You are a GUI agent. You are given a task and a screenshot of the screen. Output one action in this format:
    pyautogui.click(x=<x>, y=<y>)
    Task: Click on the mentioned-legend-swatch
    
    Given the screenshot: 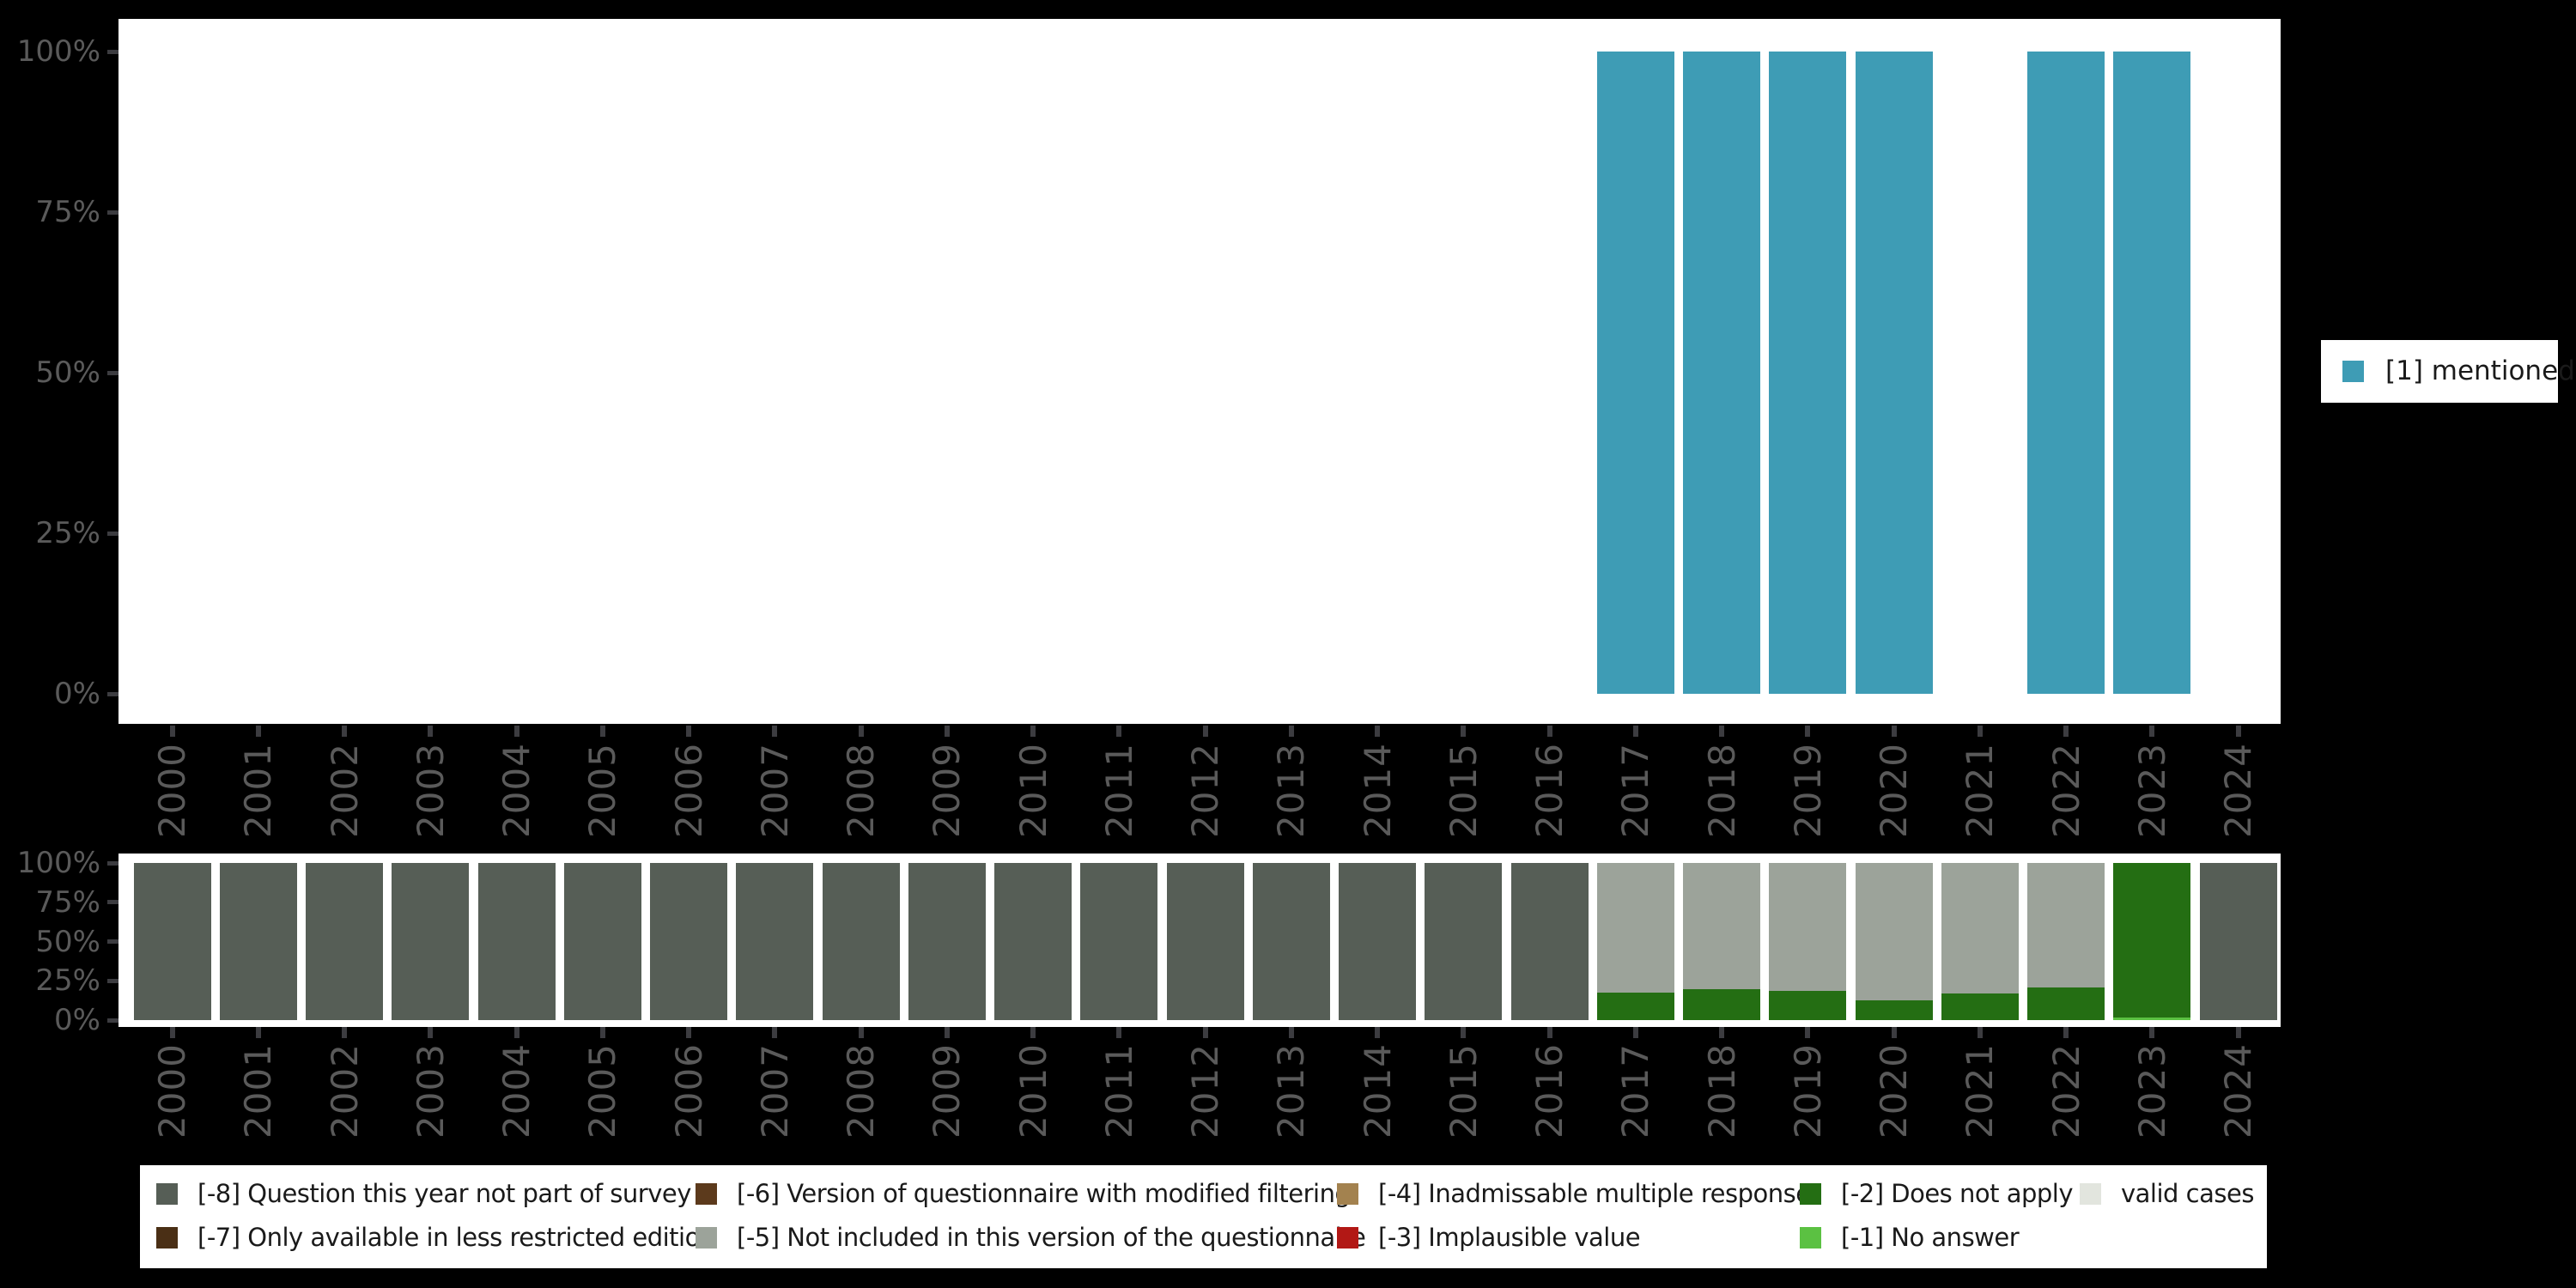 What is the action you would take?
    pyautogui.click(x=2353, y=371)
    